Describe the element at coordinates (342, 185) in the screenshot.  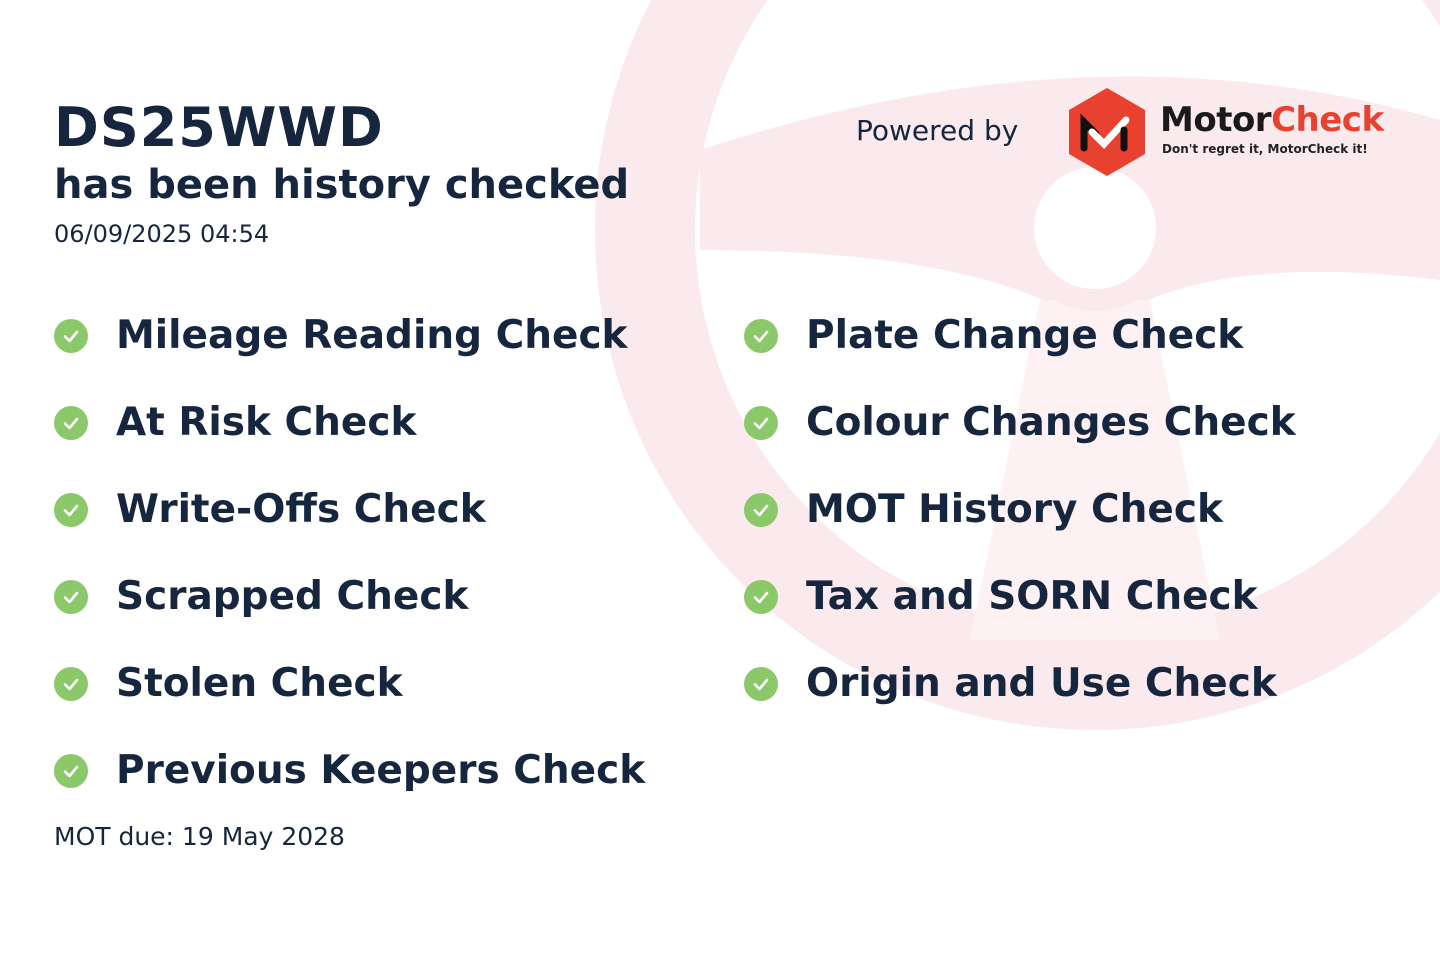
I see `subtitle: has been history checked` at that location.